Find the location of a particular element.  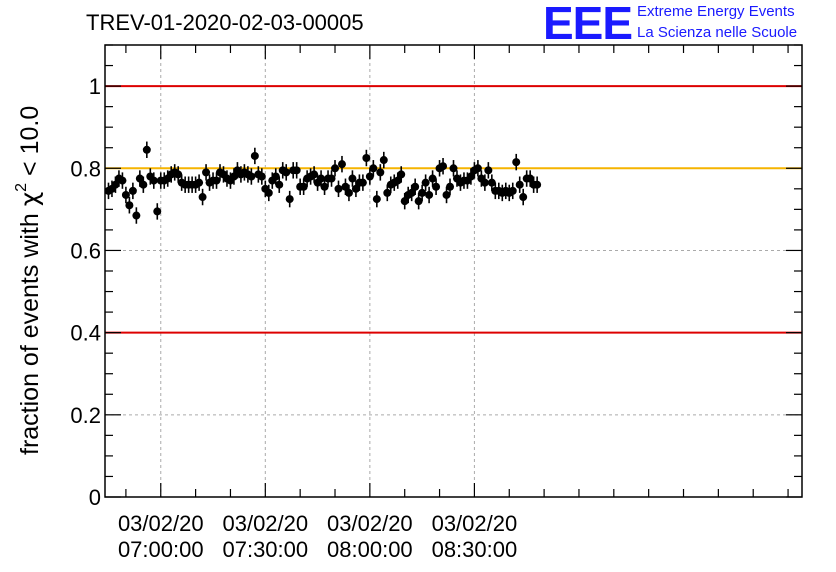

y-tick-label: 0.4 is located at coordinates (85, 333).